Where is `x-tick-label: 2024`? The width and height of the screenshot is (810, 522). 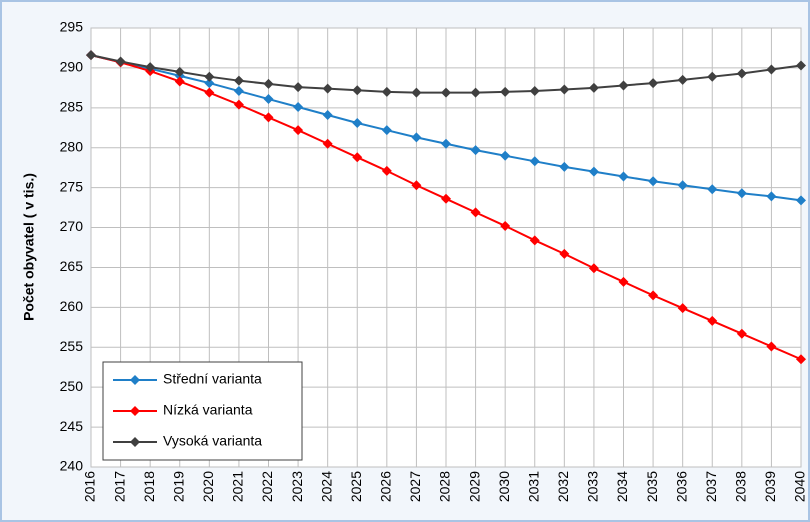 x-tick-label: 2024 is located at coordinates (326, 486).